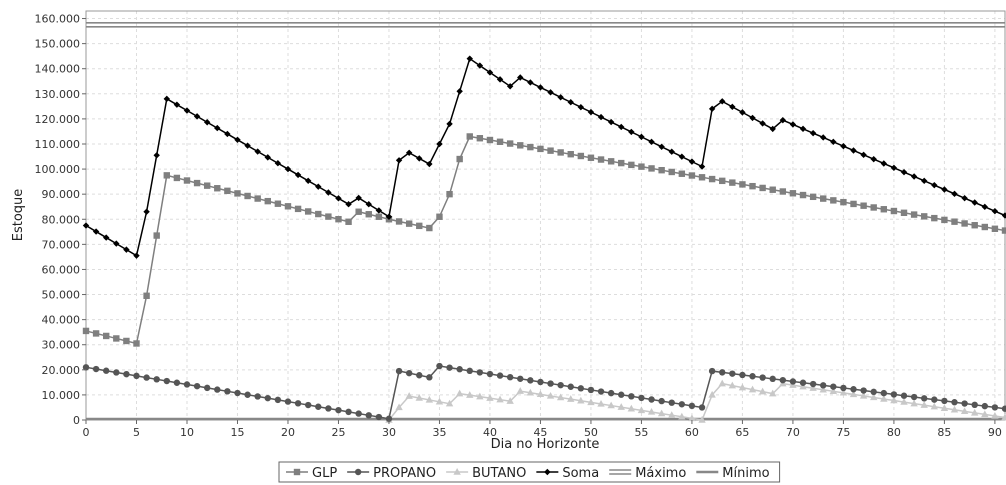 Image resolution: width=1006 pixels, height=485 pixels. What do you see at coordinates (695, 401) in the screenshot?
I see `series-butano` at bounding box center [695, 401].